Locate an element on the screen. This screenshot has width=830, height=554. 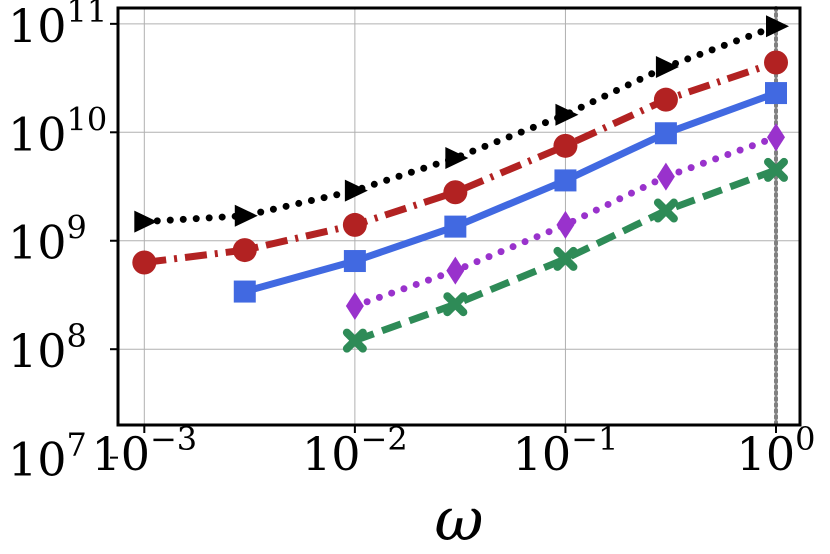
x-axis-label: ω is located at coordinates (459, 519).